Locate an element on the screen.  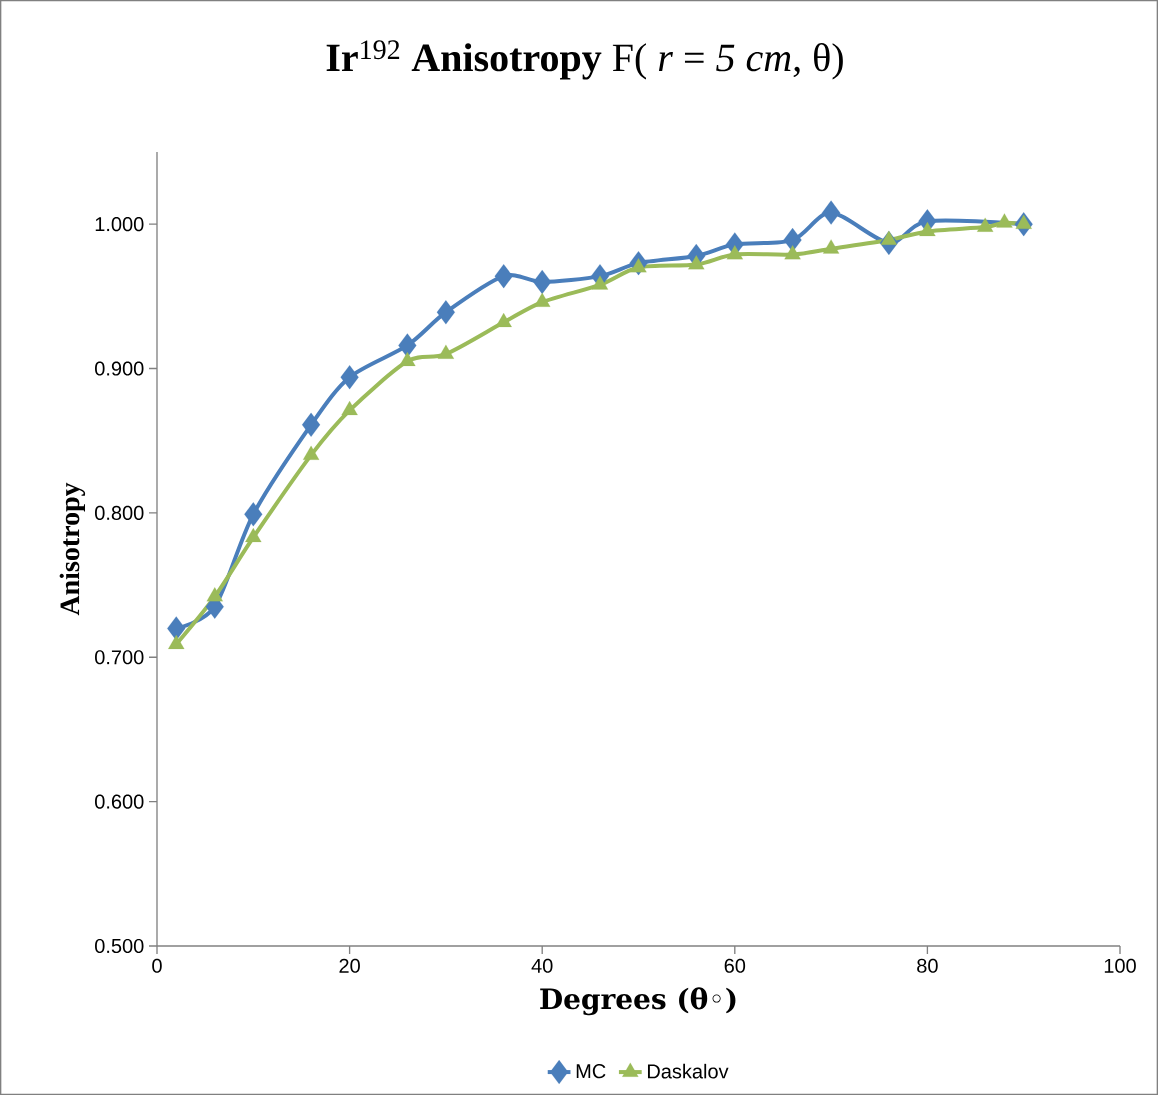
y-tick-label: 1.000 is located at coordinates (119, 224).